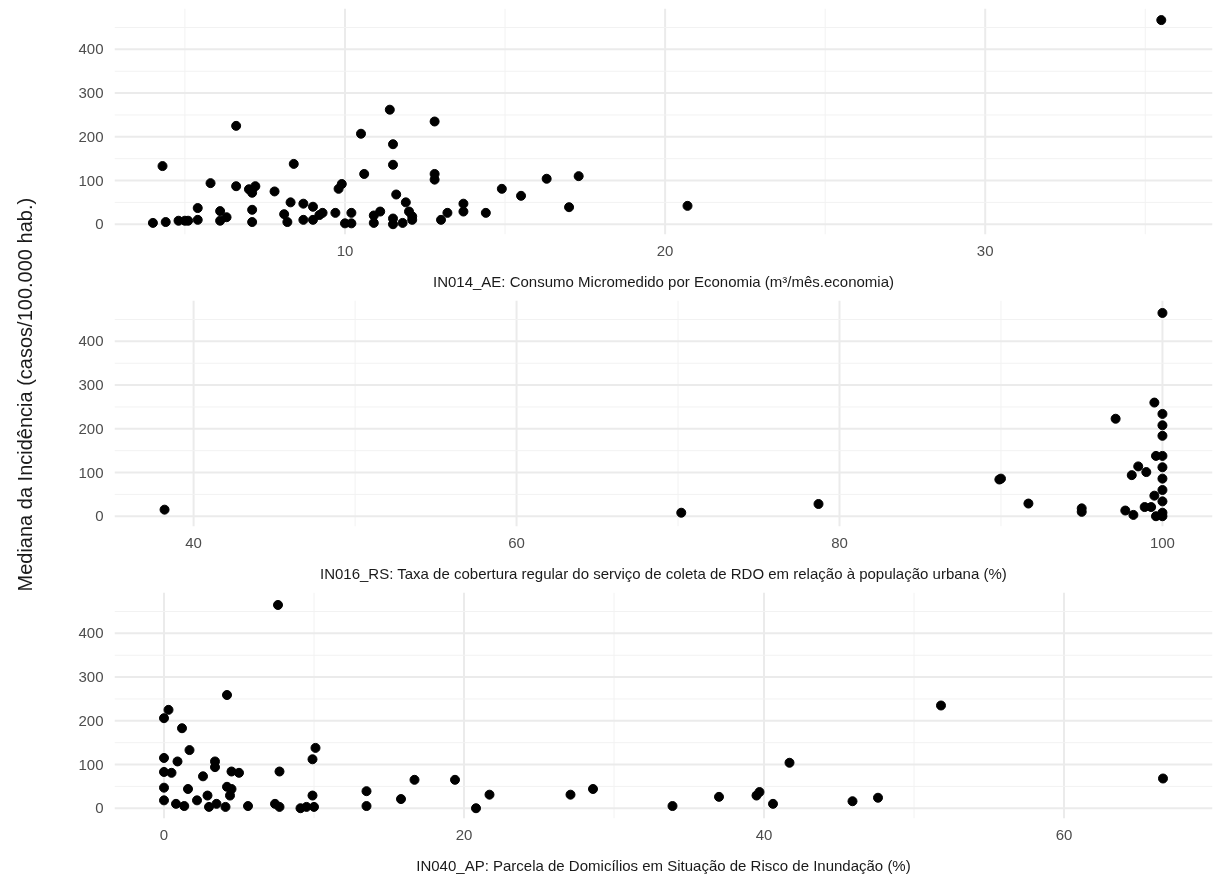 This screenshot has height=877, width=1226. I want to click on x-axis-title: IN016_RS: Taxa de cobertura regular do serviço de coleta de RDO em relação à população urbana (%), so click(663, 573).